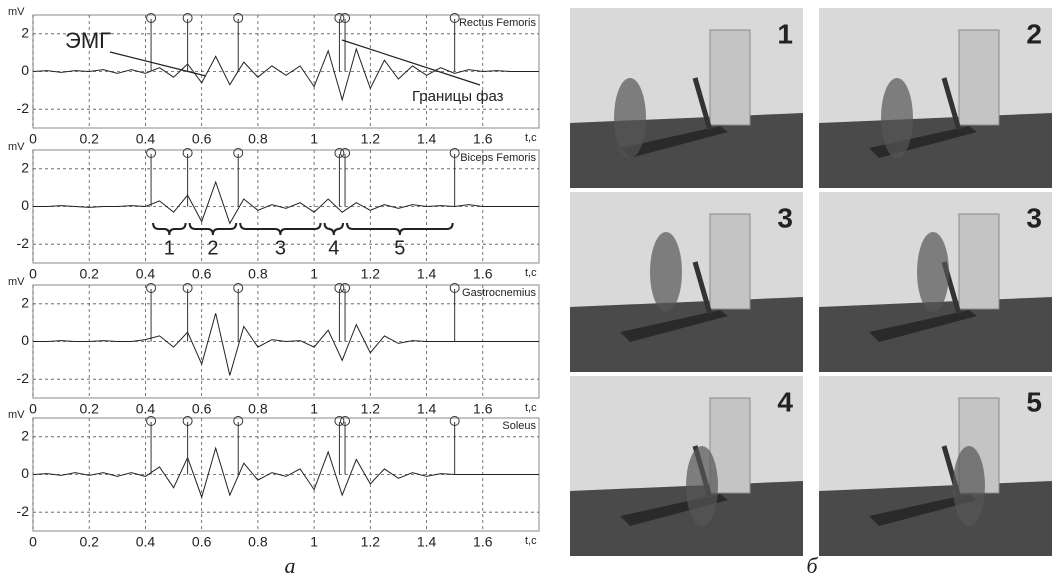 The height and width of the screenshot is (583, 1053). Describe the element at coordinates (333, 248) in the screenshot. I see `phase-label: 4` at that location.